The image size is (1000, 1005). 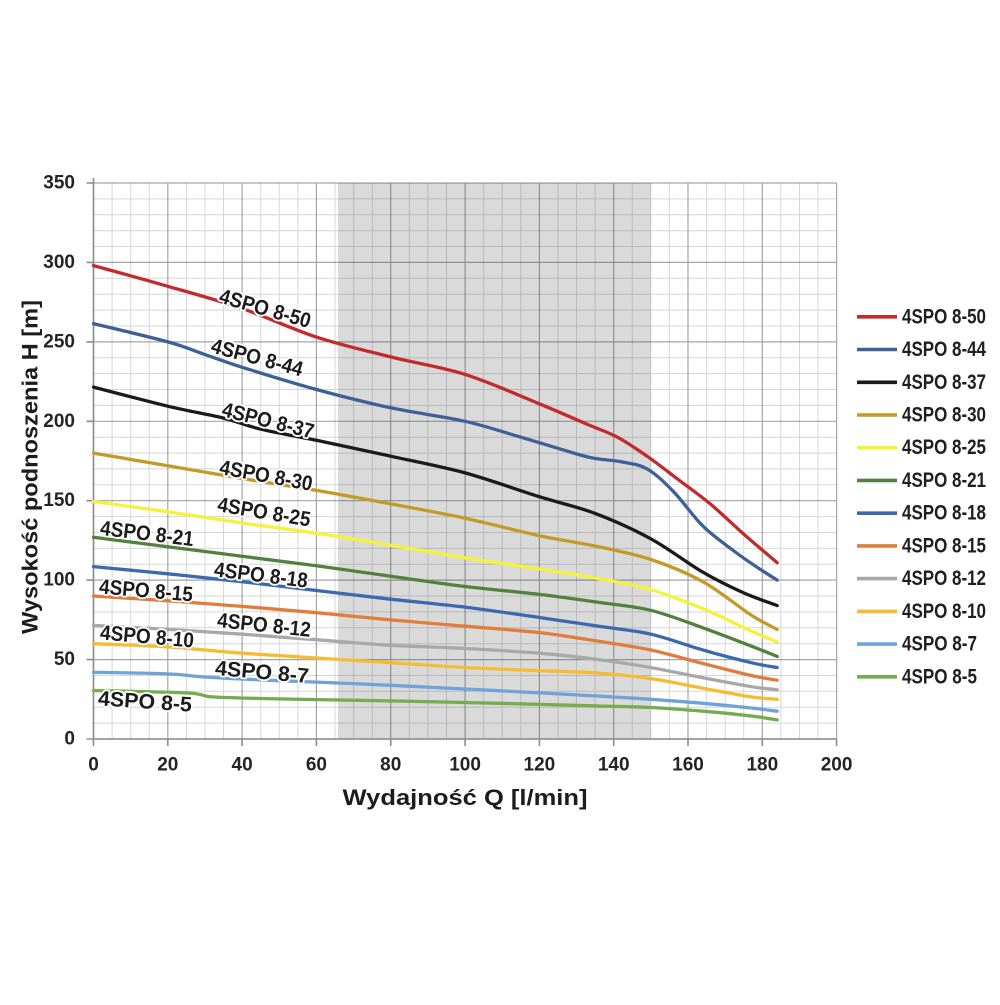 What do you see at coordinates (939, 644) in the screenshot?
I see `svg-text: 4SPO 8-7` at bounding box center [939, 644].